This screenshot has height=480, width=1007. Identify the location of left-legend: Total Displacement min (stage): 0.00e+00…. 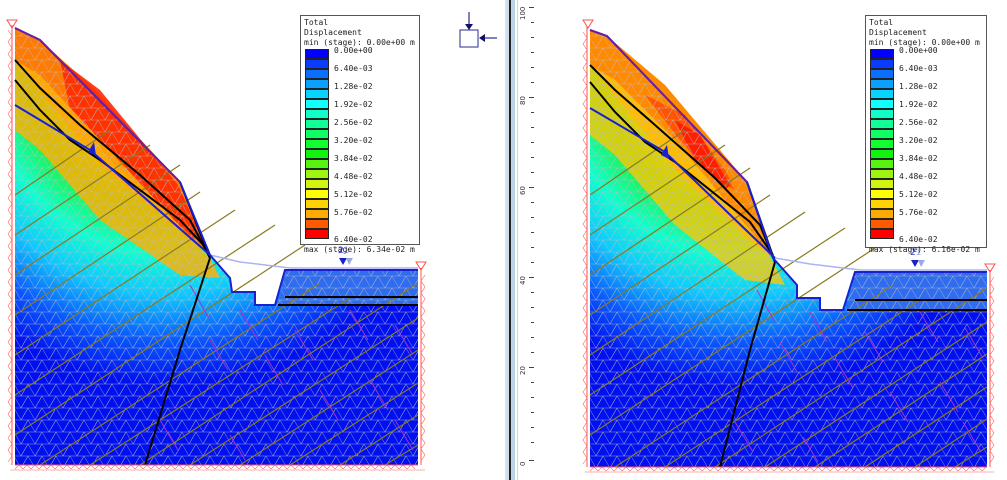
(360, 134).